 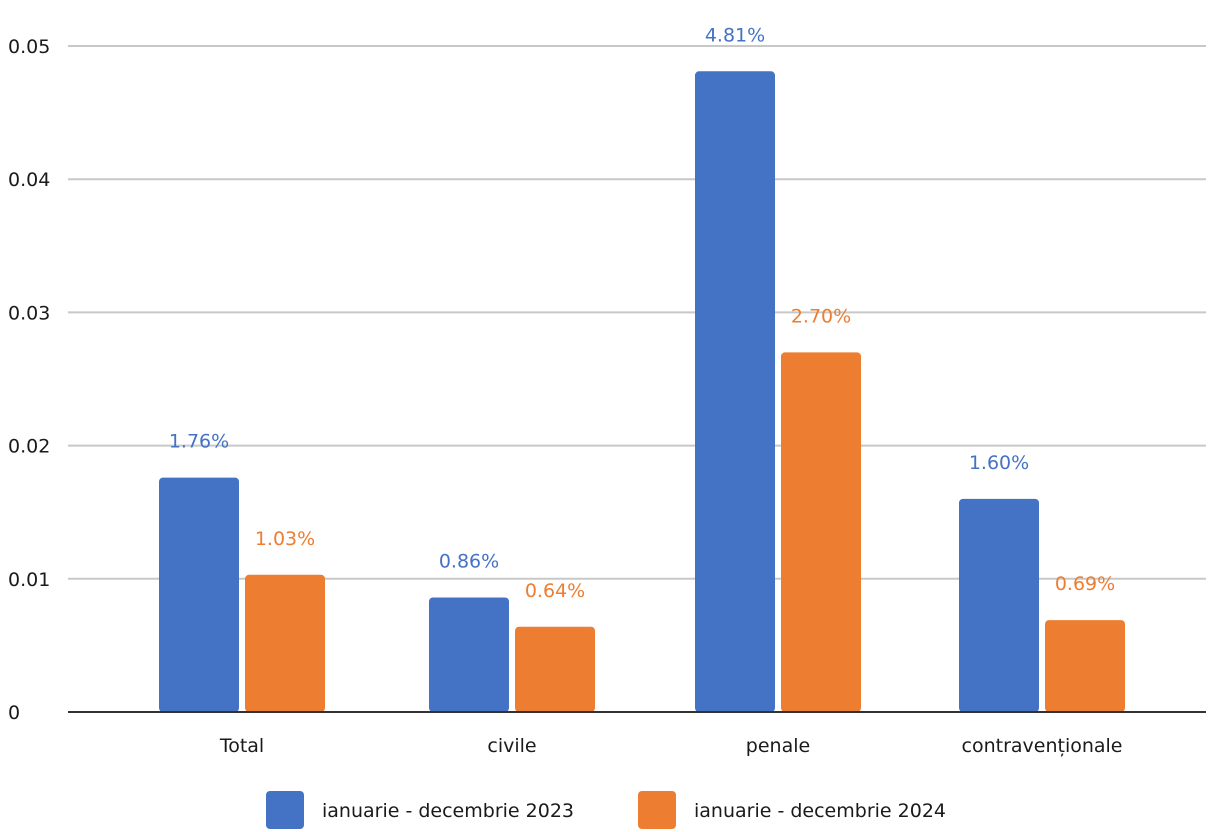 I want to click on data-label: 2.70%, so click(x=821, y=316).